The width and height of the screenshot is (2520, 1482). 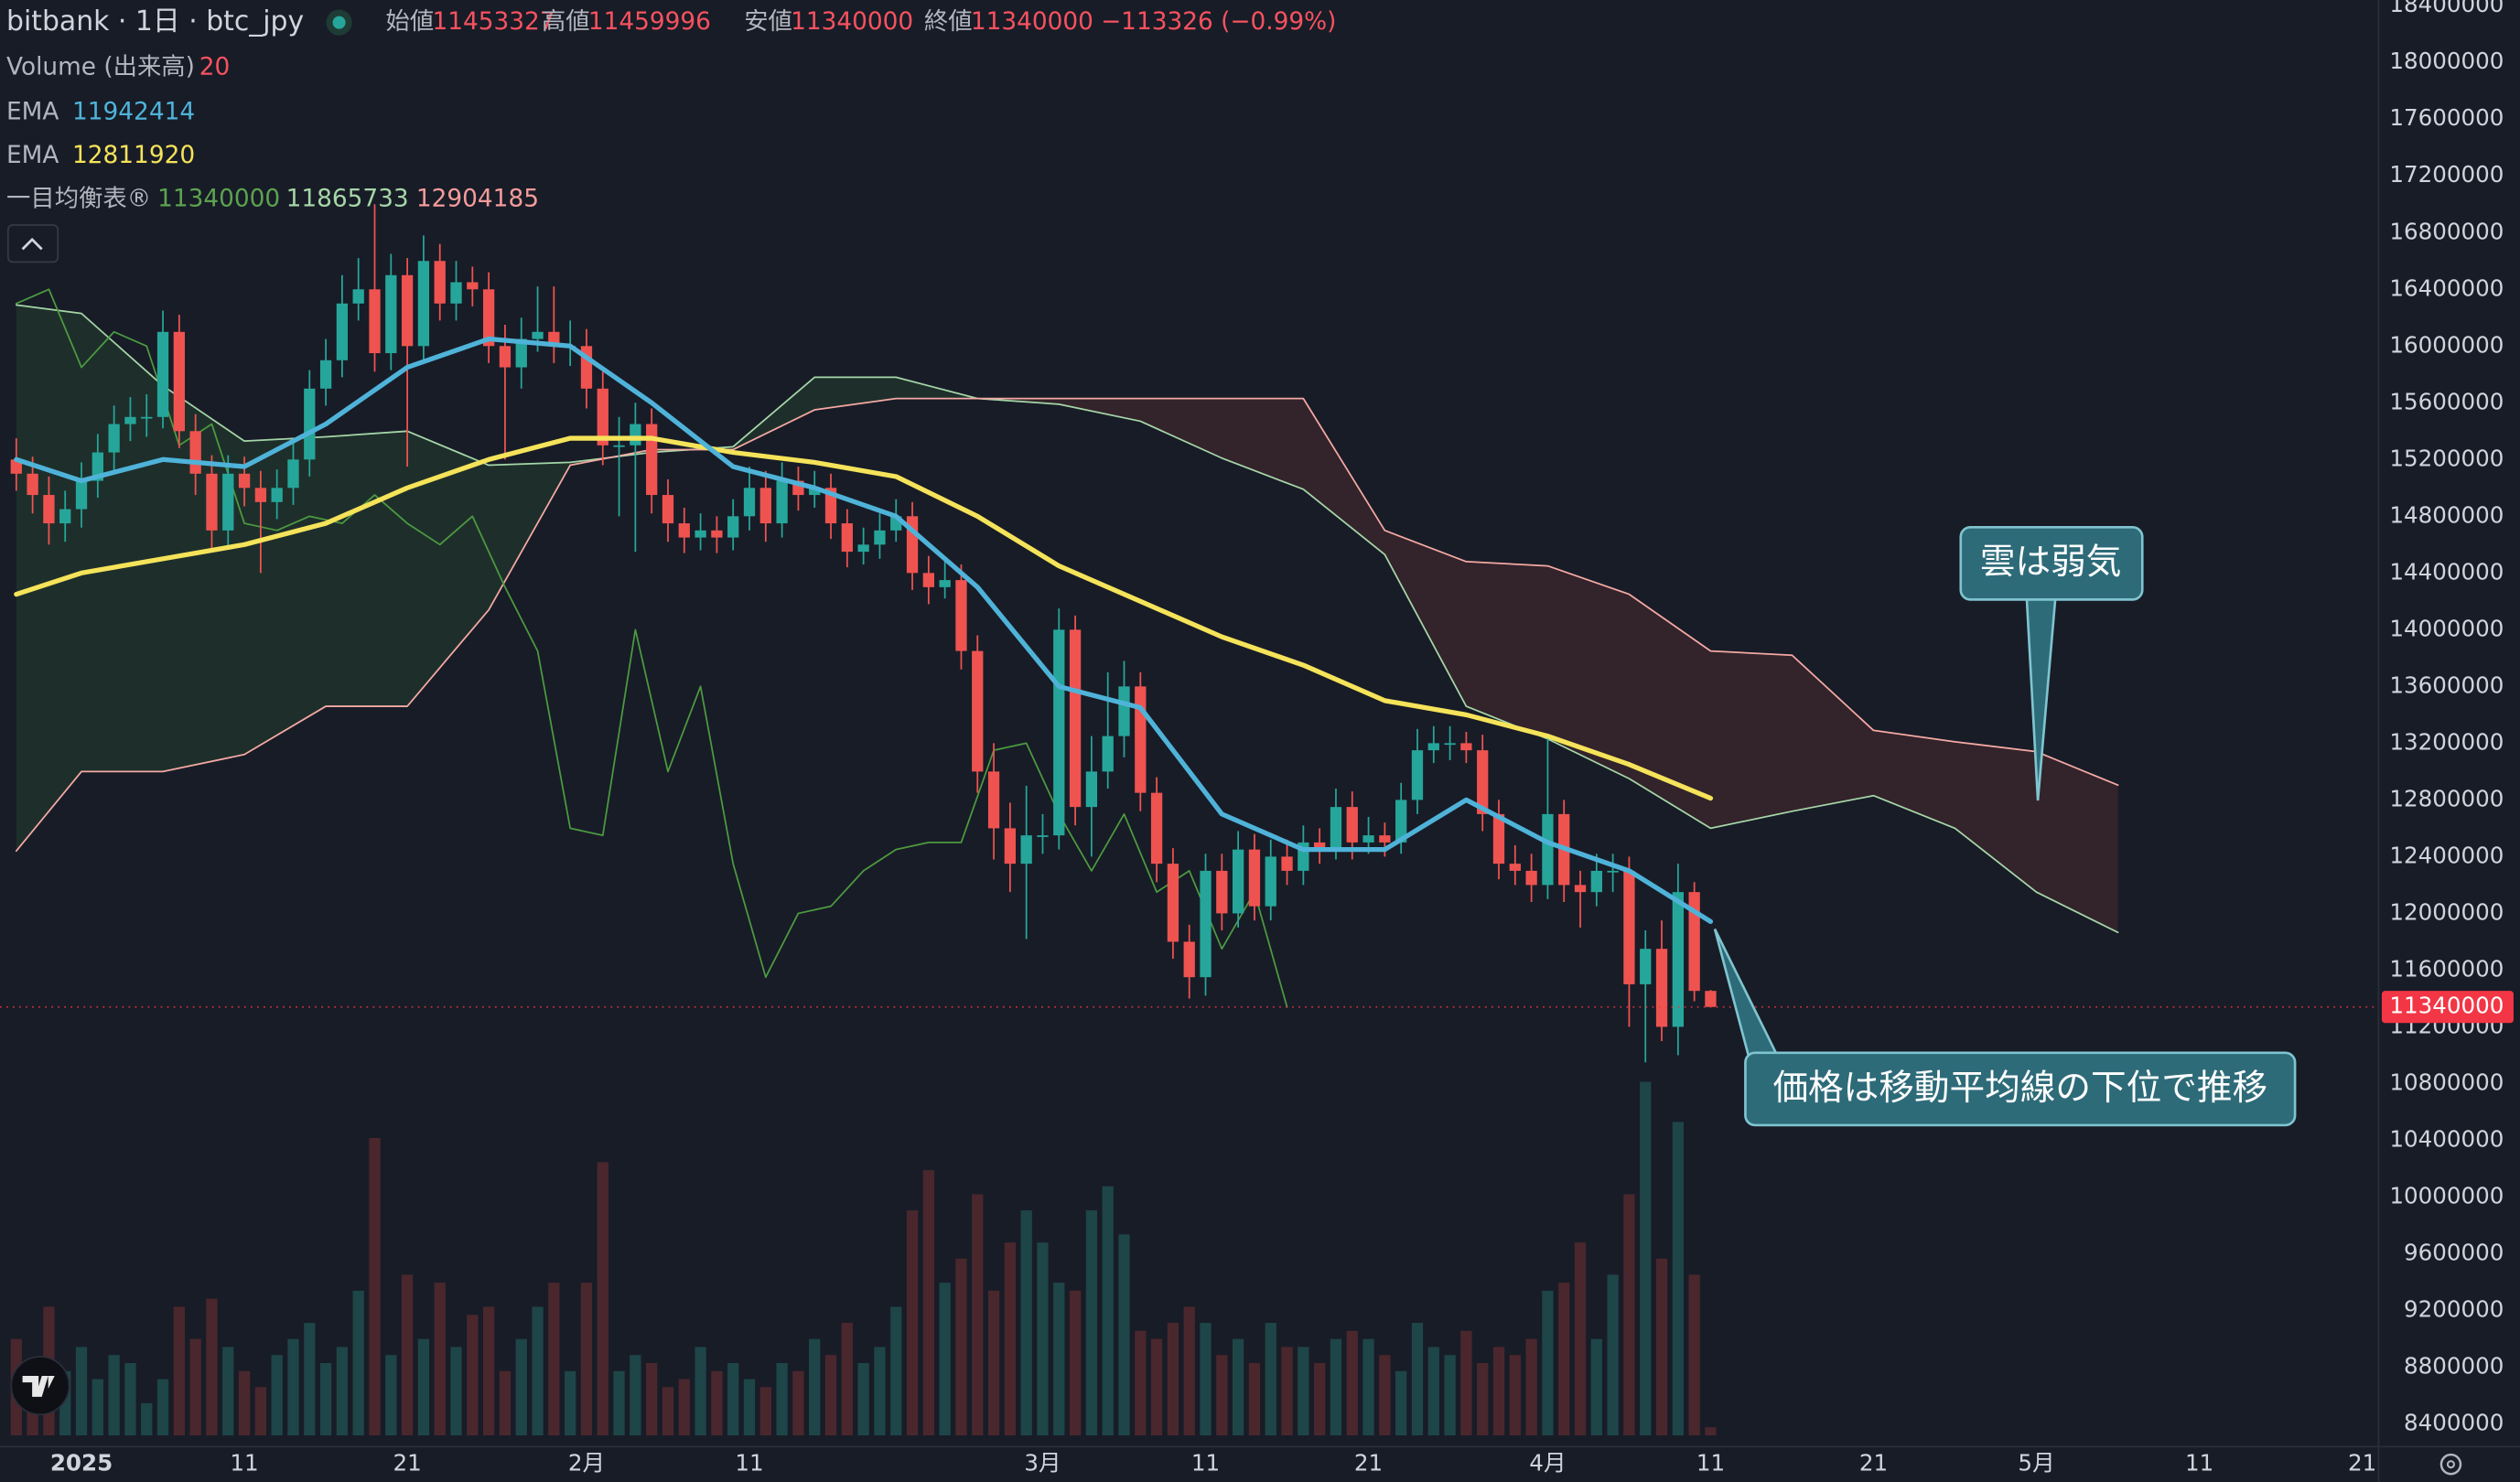 What do you see at coordinates (1042, 1464) in the screenshot?
I see `x-tick-label: 3月` at bounding box center [1042, 1464].